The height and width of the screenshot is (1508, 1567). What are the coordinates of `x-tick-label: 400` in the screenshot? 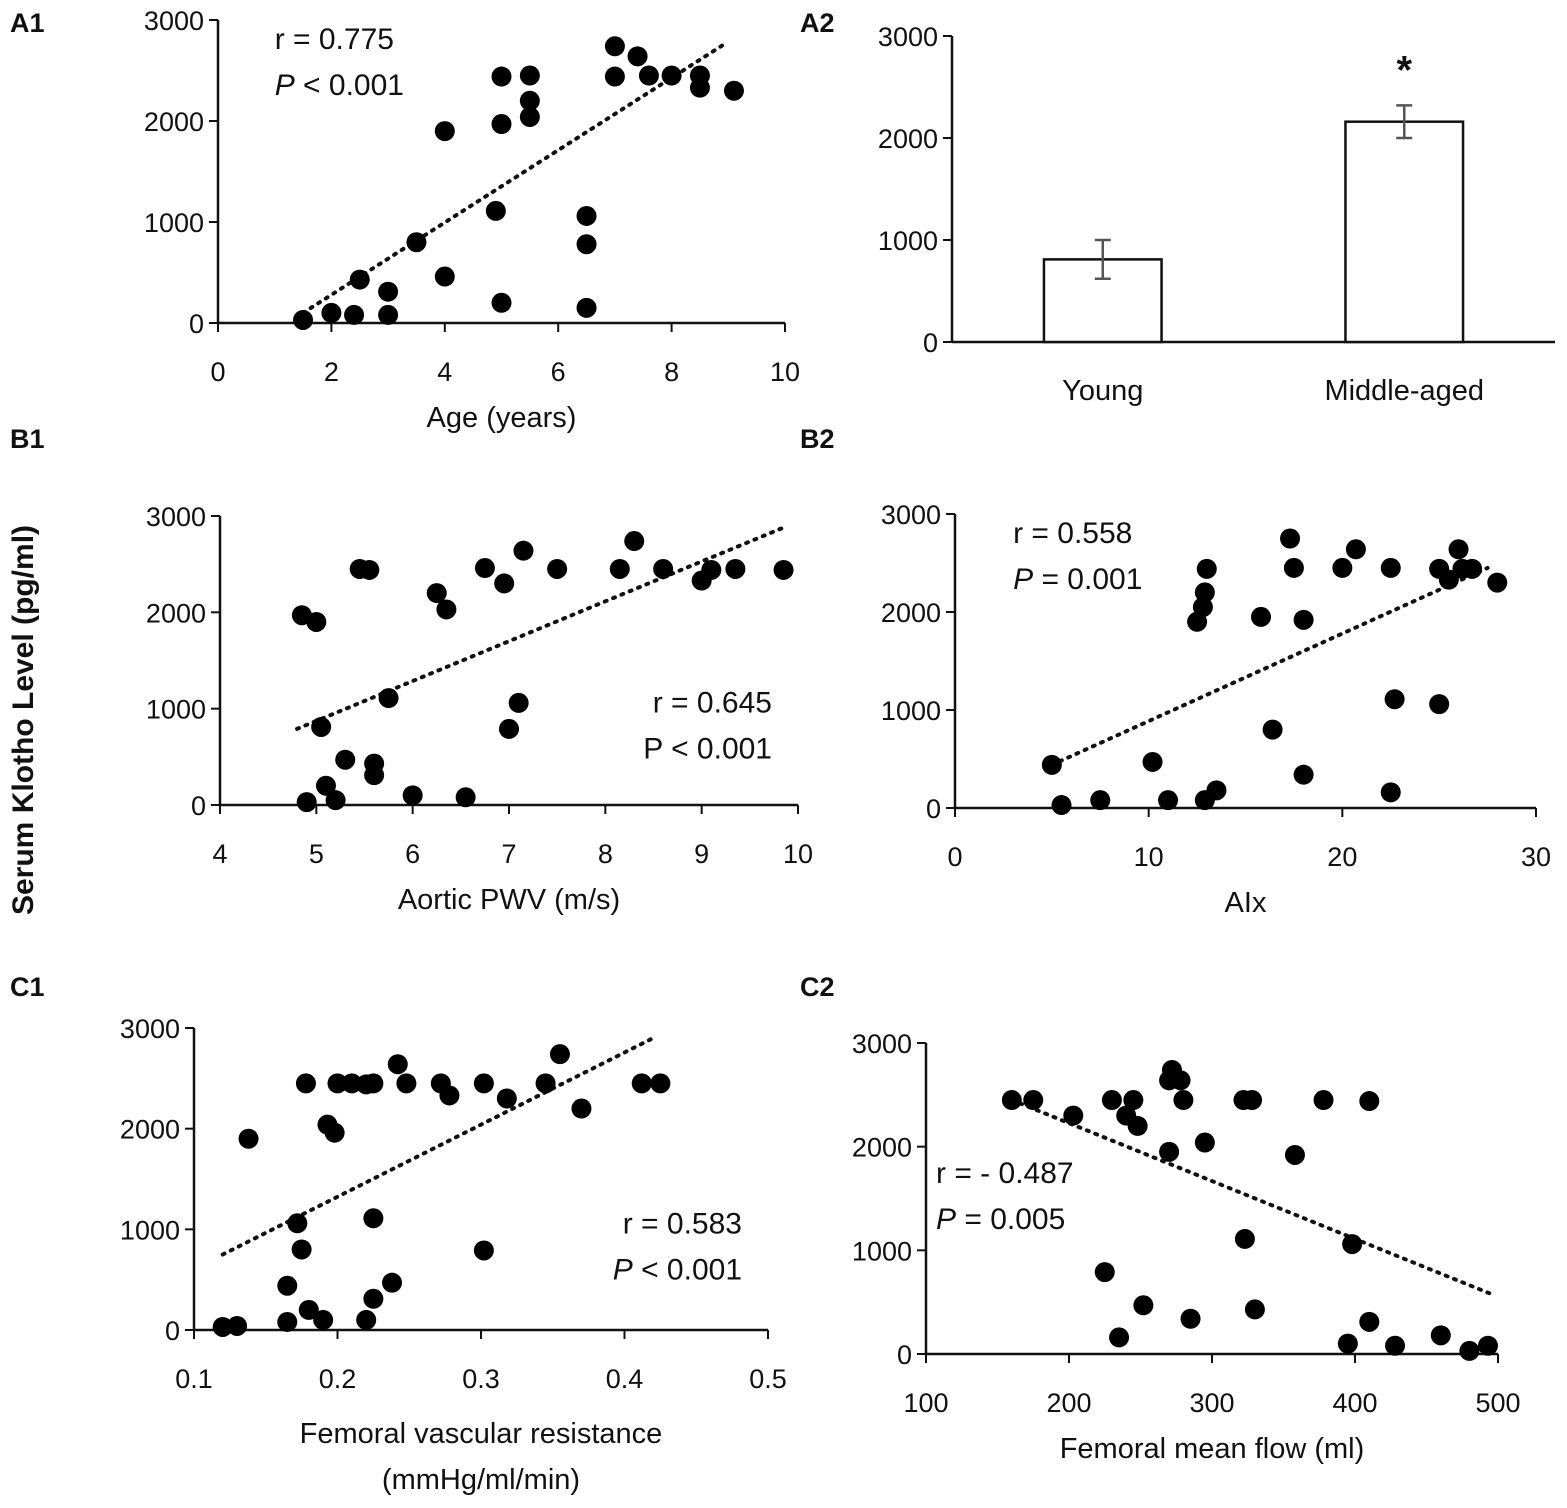 It's located at (1354, 1403).